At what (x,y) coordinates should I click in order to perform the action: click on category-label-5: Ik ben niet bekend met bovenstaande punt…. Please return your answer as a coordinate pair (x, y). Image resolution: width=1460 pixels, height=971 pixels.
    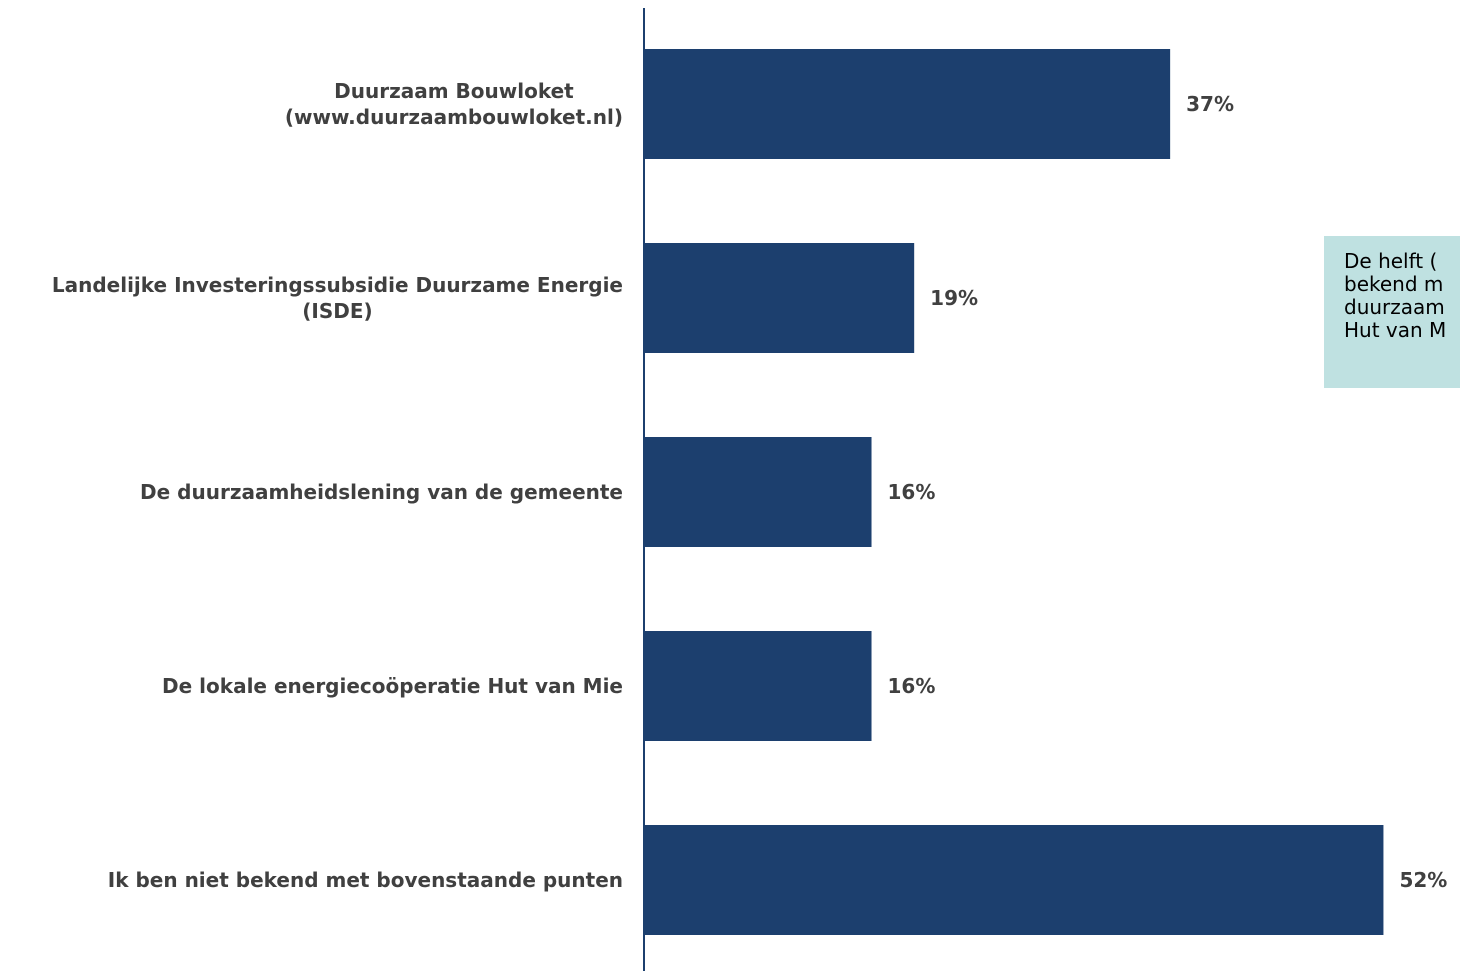
    Looking at the image, I should click on (365, 880).